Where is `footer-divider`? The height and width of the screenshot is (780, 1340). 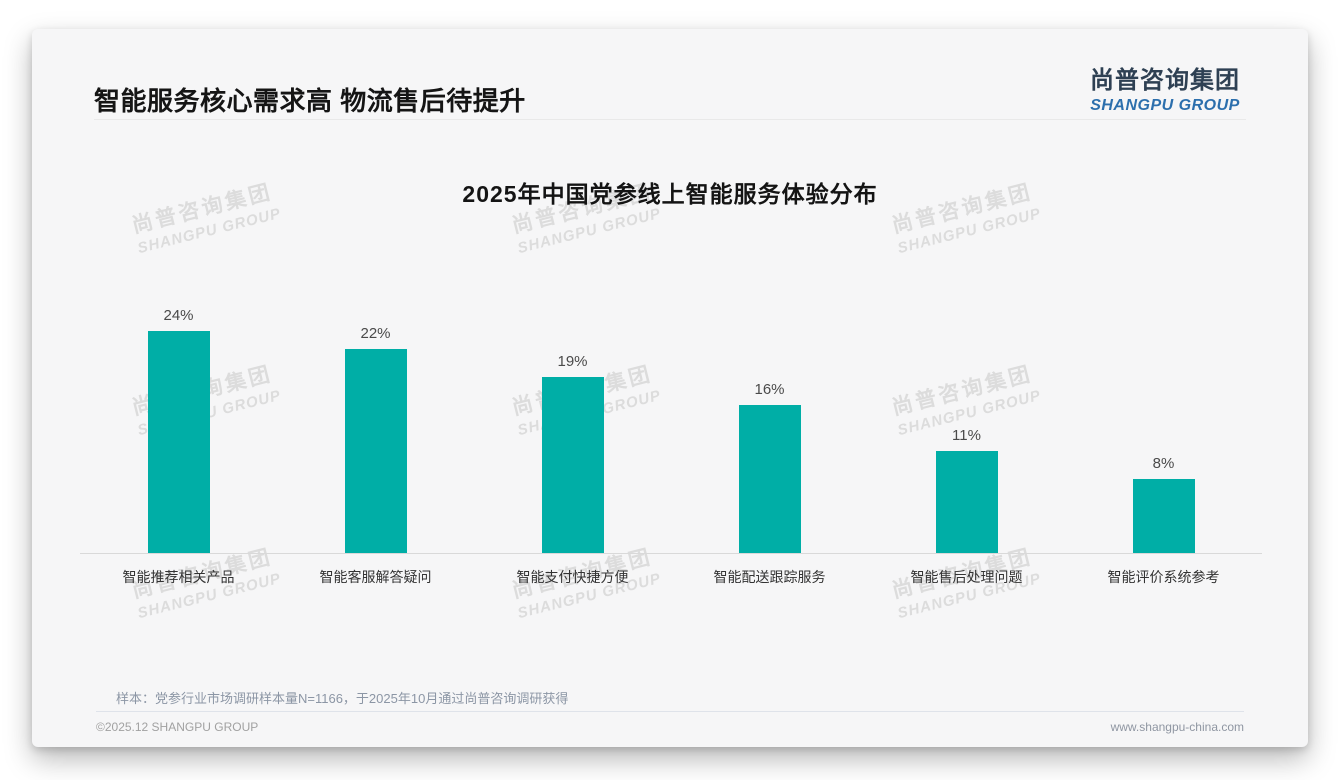 footer-divider is located at coordinates (670, 711).